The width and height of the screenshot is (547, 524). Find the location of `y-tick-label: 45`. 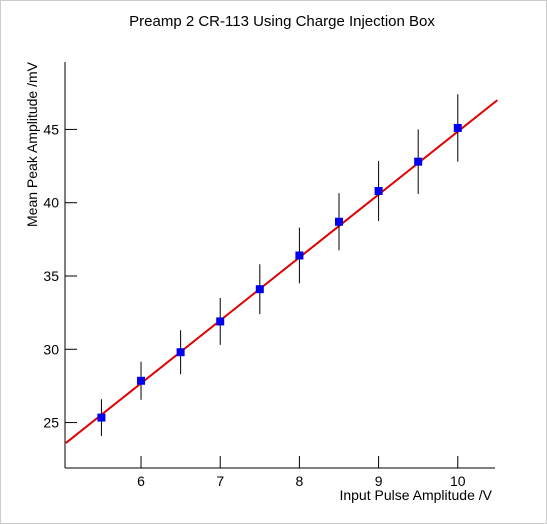

y-tick-label: 45 is located at coordinates (51, 129).